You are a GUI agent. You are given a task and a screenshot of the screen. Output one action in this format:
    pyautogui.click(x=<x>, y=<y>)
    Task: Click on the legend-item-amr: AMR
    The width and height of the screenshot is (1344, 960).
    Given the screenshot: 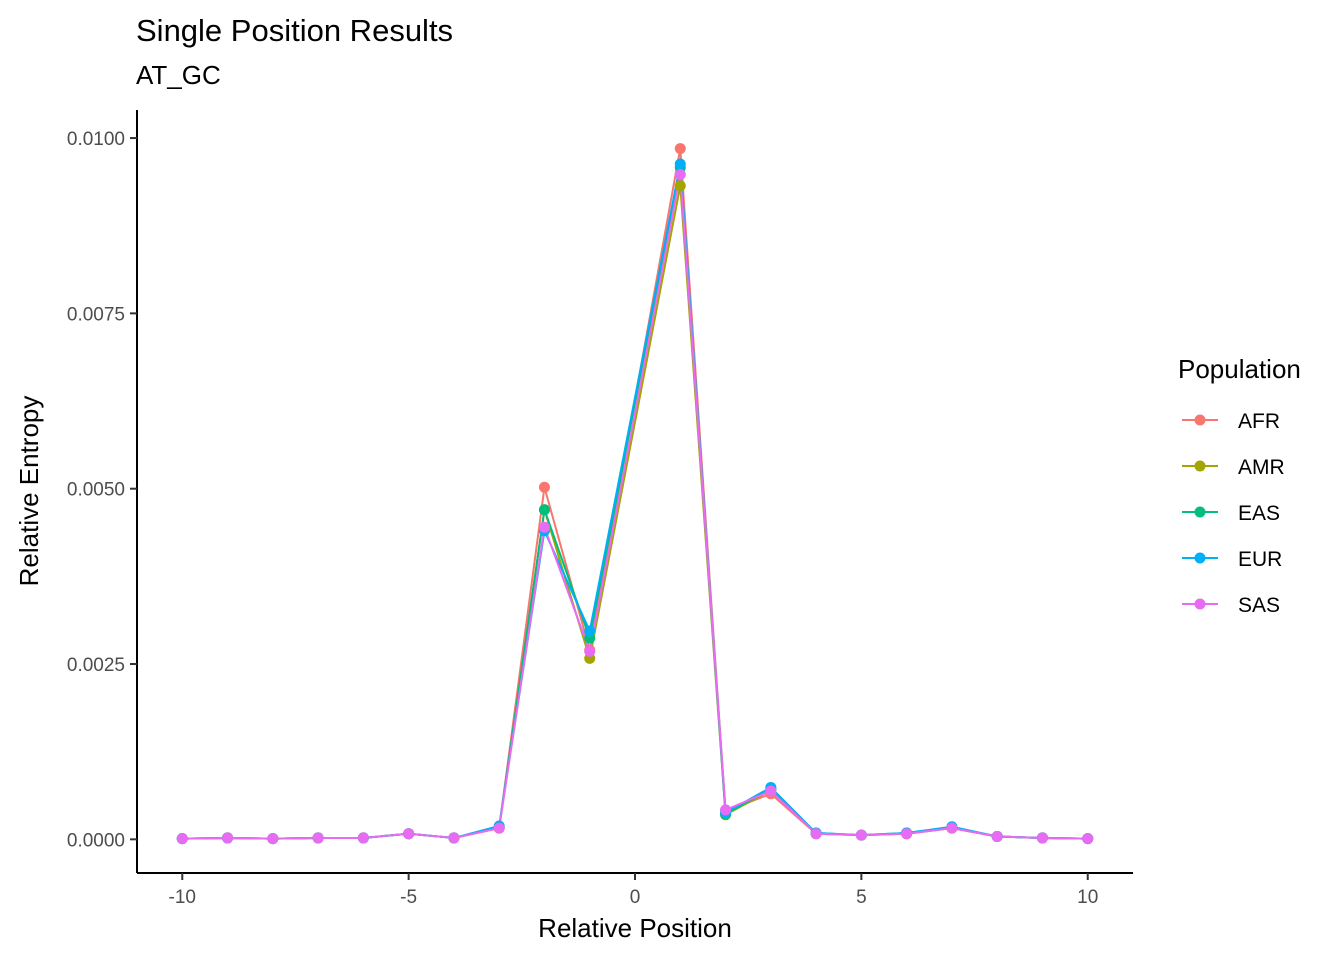 What is the action you would take?
    pyautogui.click(x=1233, y=467)
    